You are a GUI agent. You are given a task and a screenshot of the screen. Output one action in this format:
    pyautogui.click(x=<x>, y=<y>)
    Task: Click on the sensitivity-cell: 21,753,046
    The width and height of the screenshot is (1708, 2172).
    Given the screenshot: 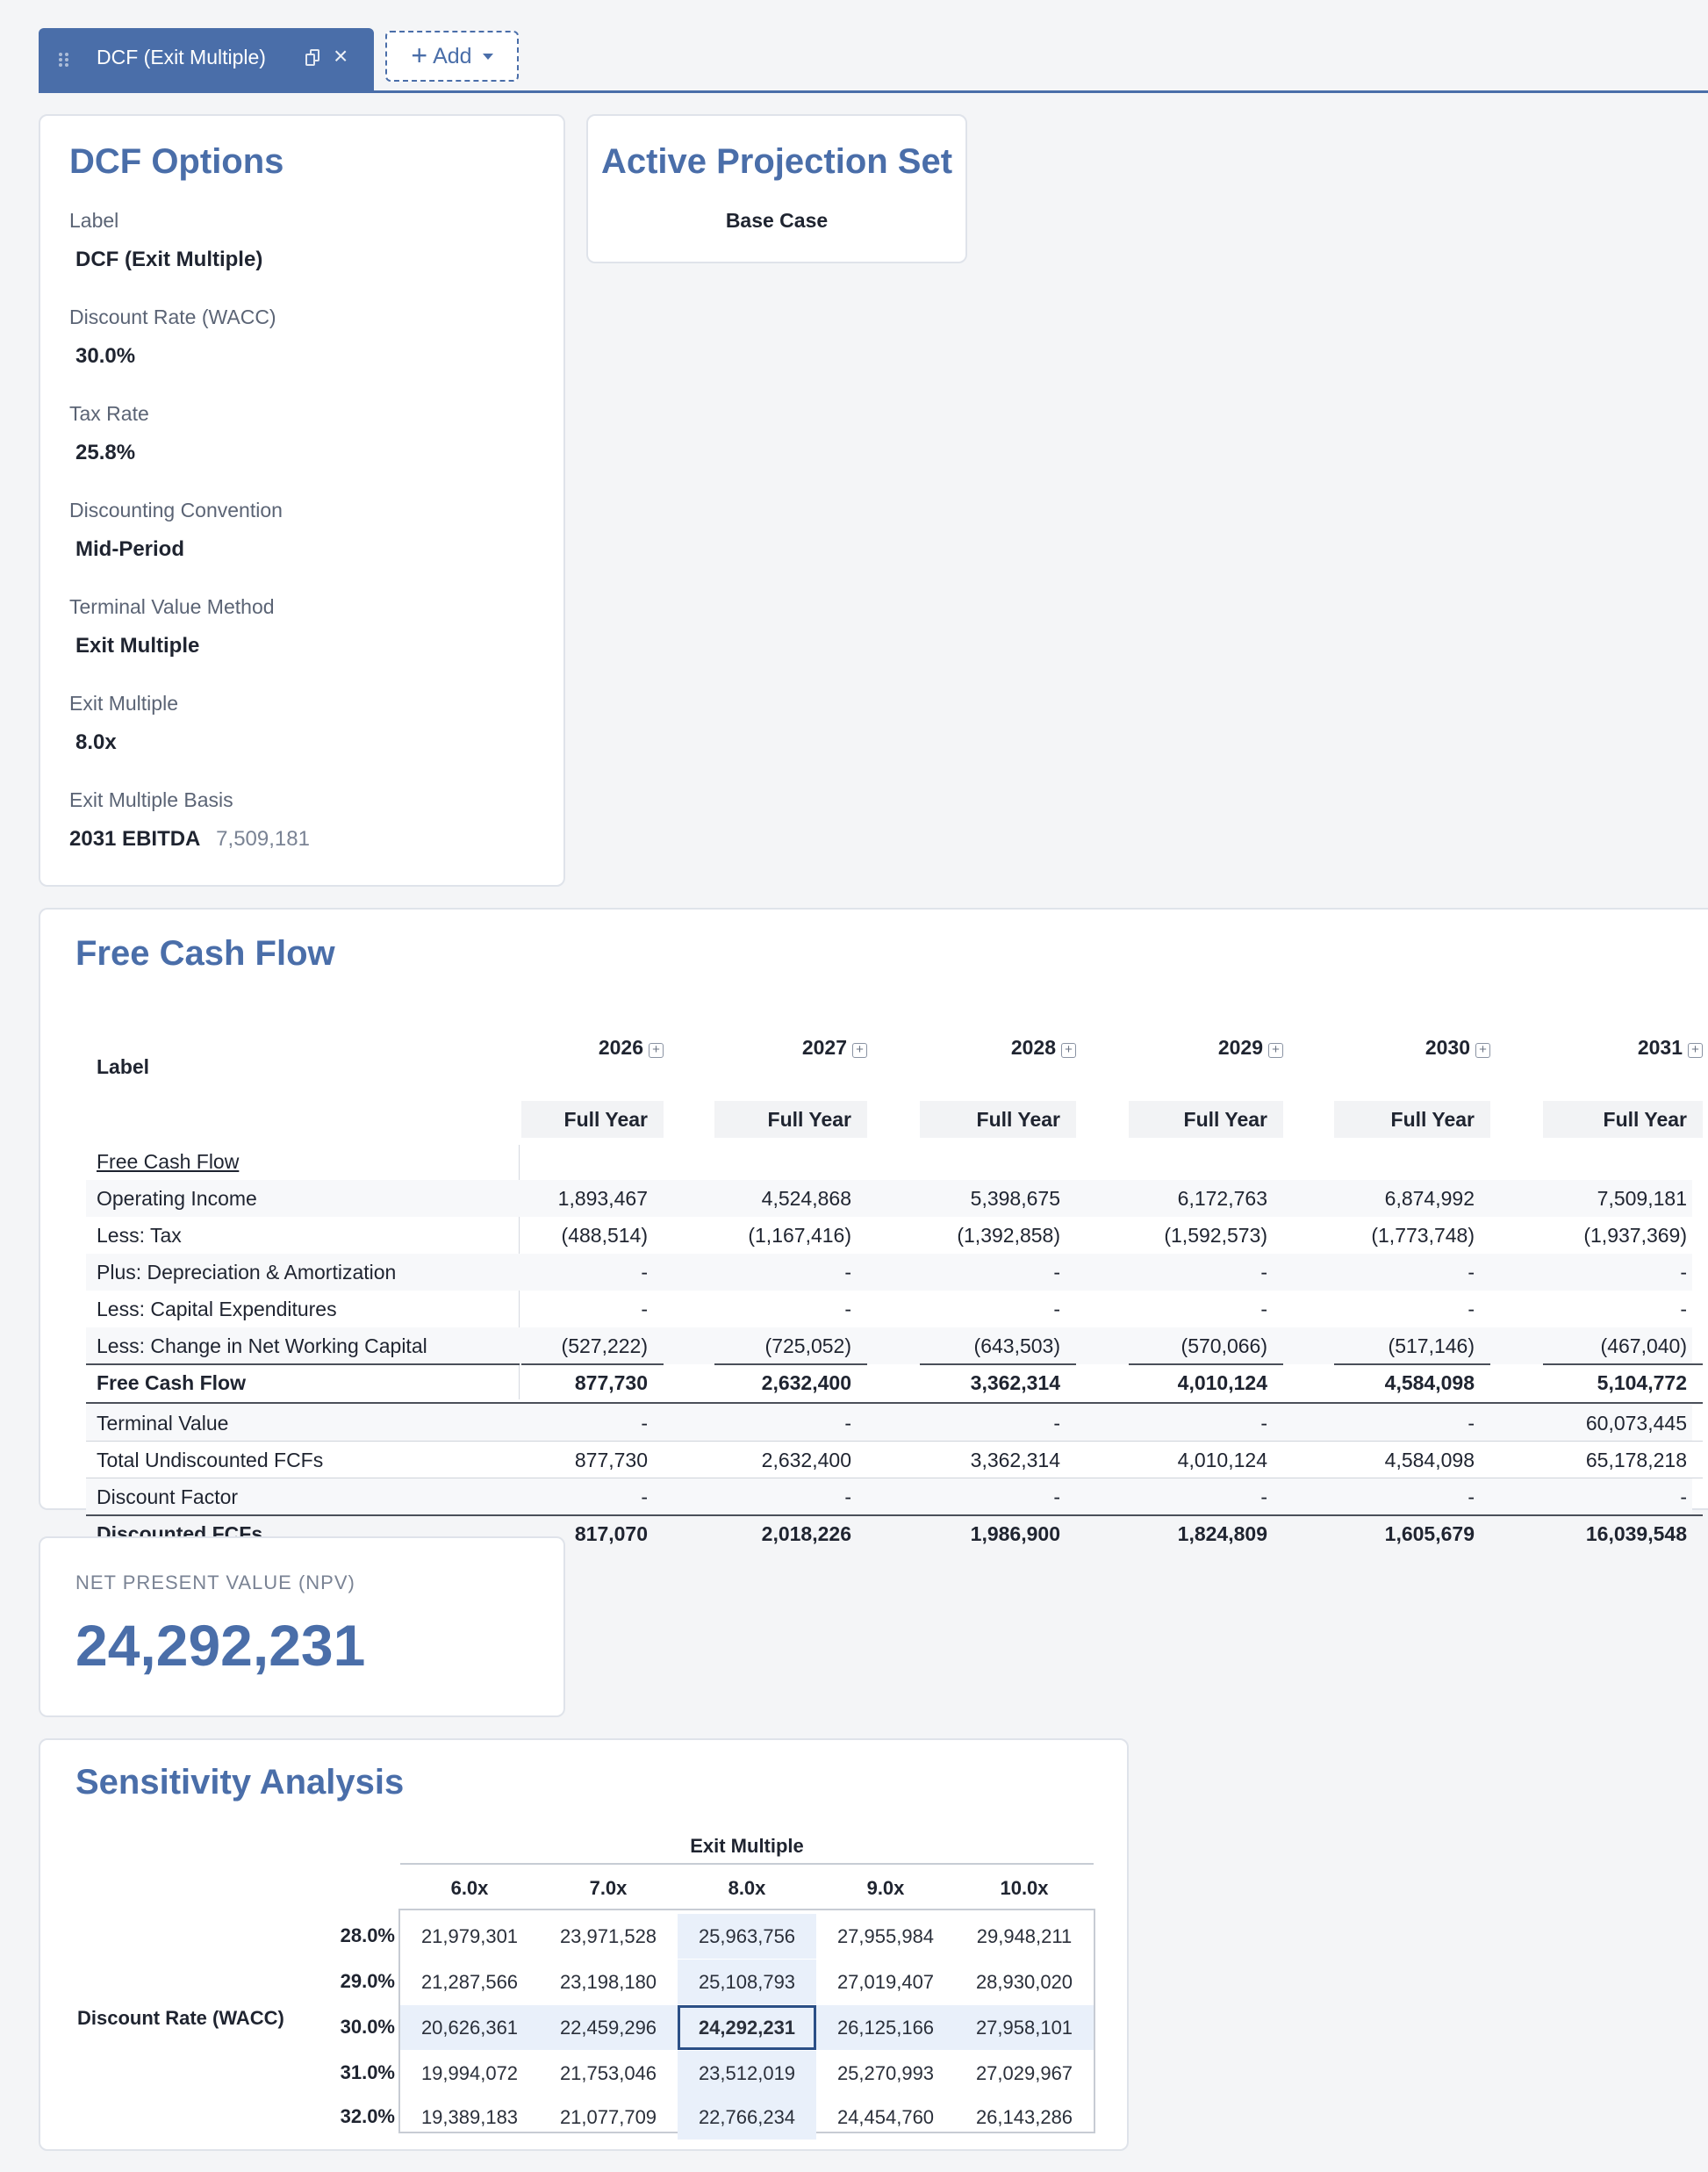 What is the action you would take?
    pyautogui.click(x=608, y=2073)
    